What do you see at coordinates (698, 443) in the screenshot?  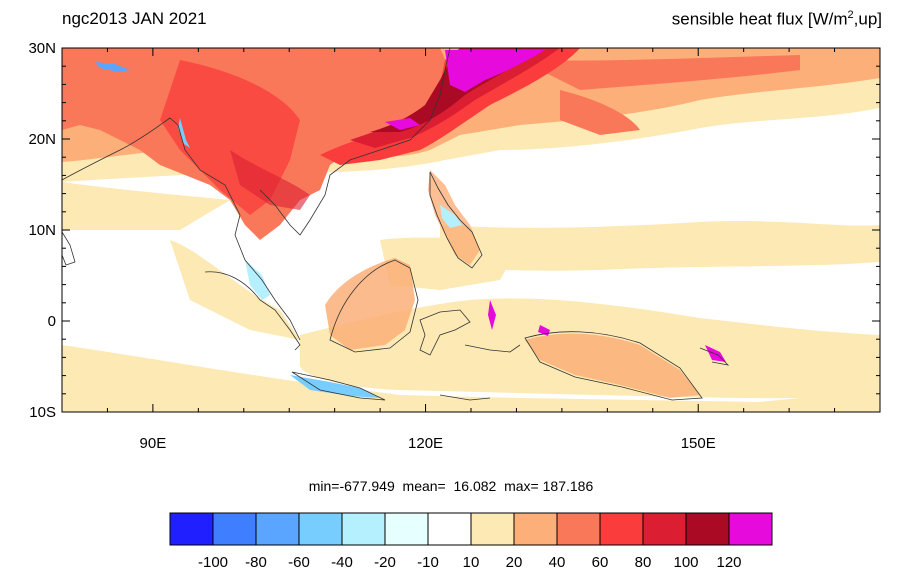 I see `lon-tick-label: 150E` at bounding box center [698, 443].